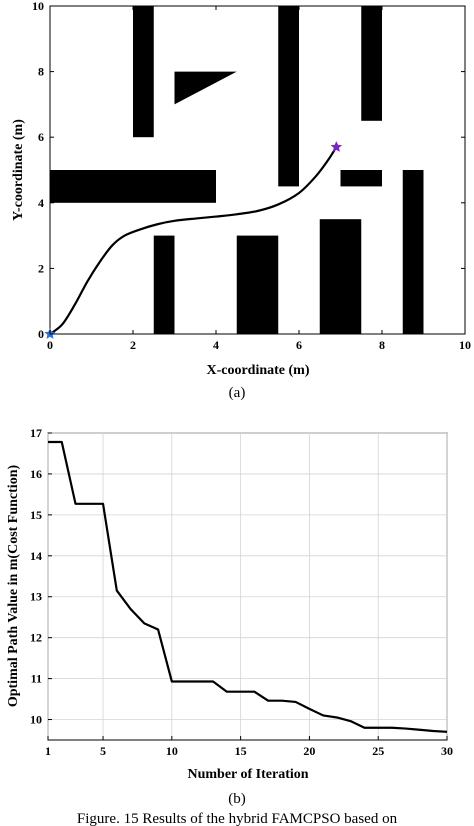  Describe the element at coordinates (48, 751) in the screenshot. I see `convergence-x-tick-label: 1` at that location.